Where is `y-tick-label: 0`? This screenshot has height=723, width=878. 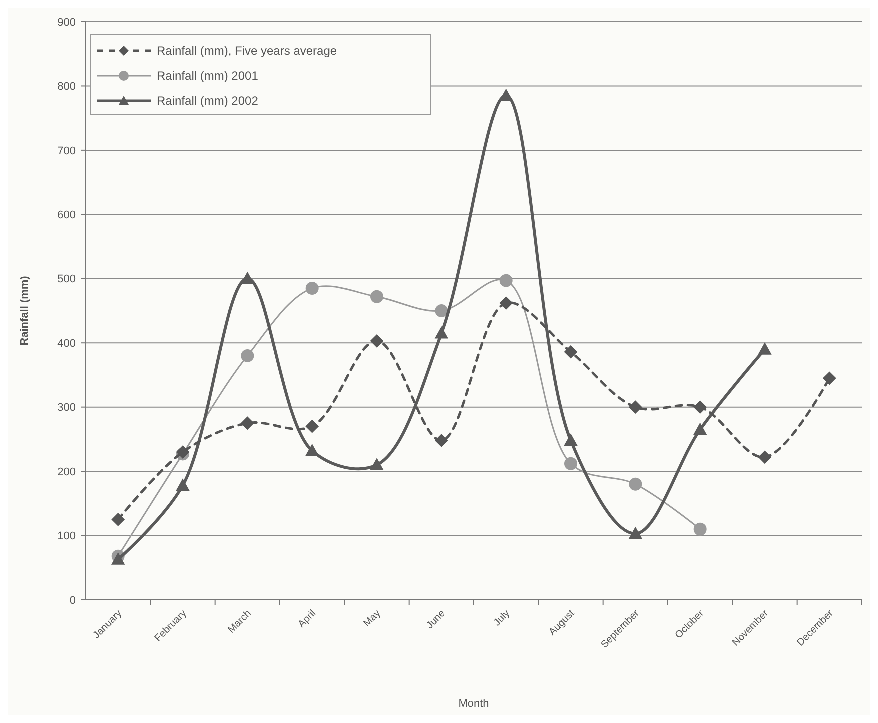
y-tick-label: 0 is located at coordinates (73, 600).